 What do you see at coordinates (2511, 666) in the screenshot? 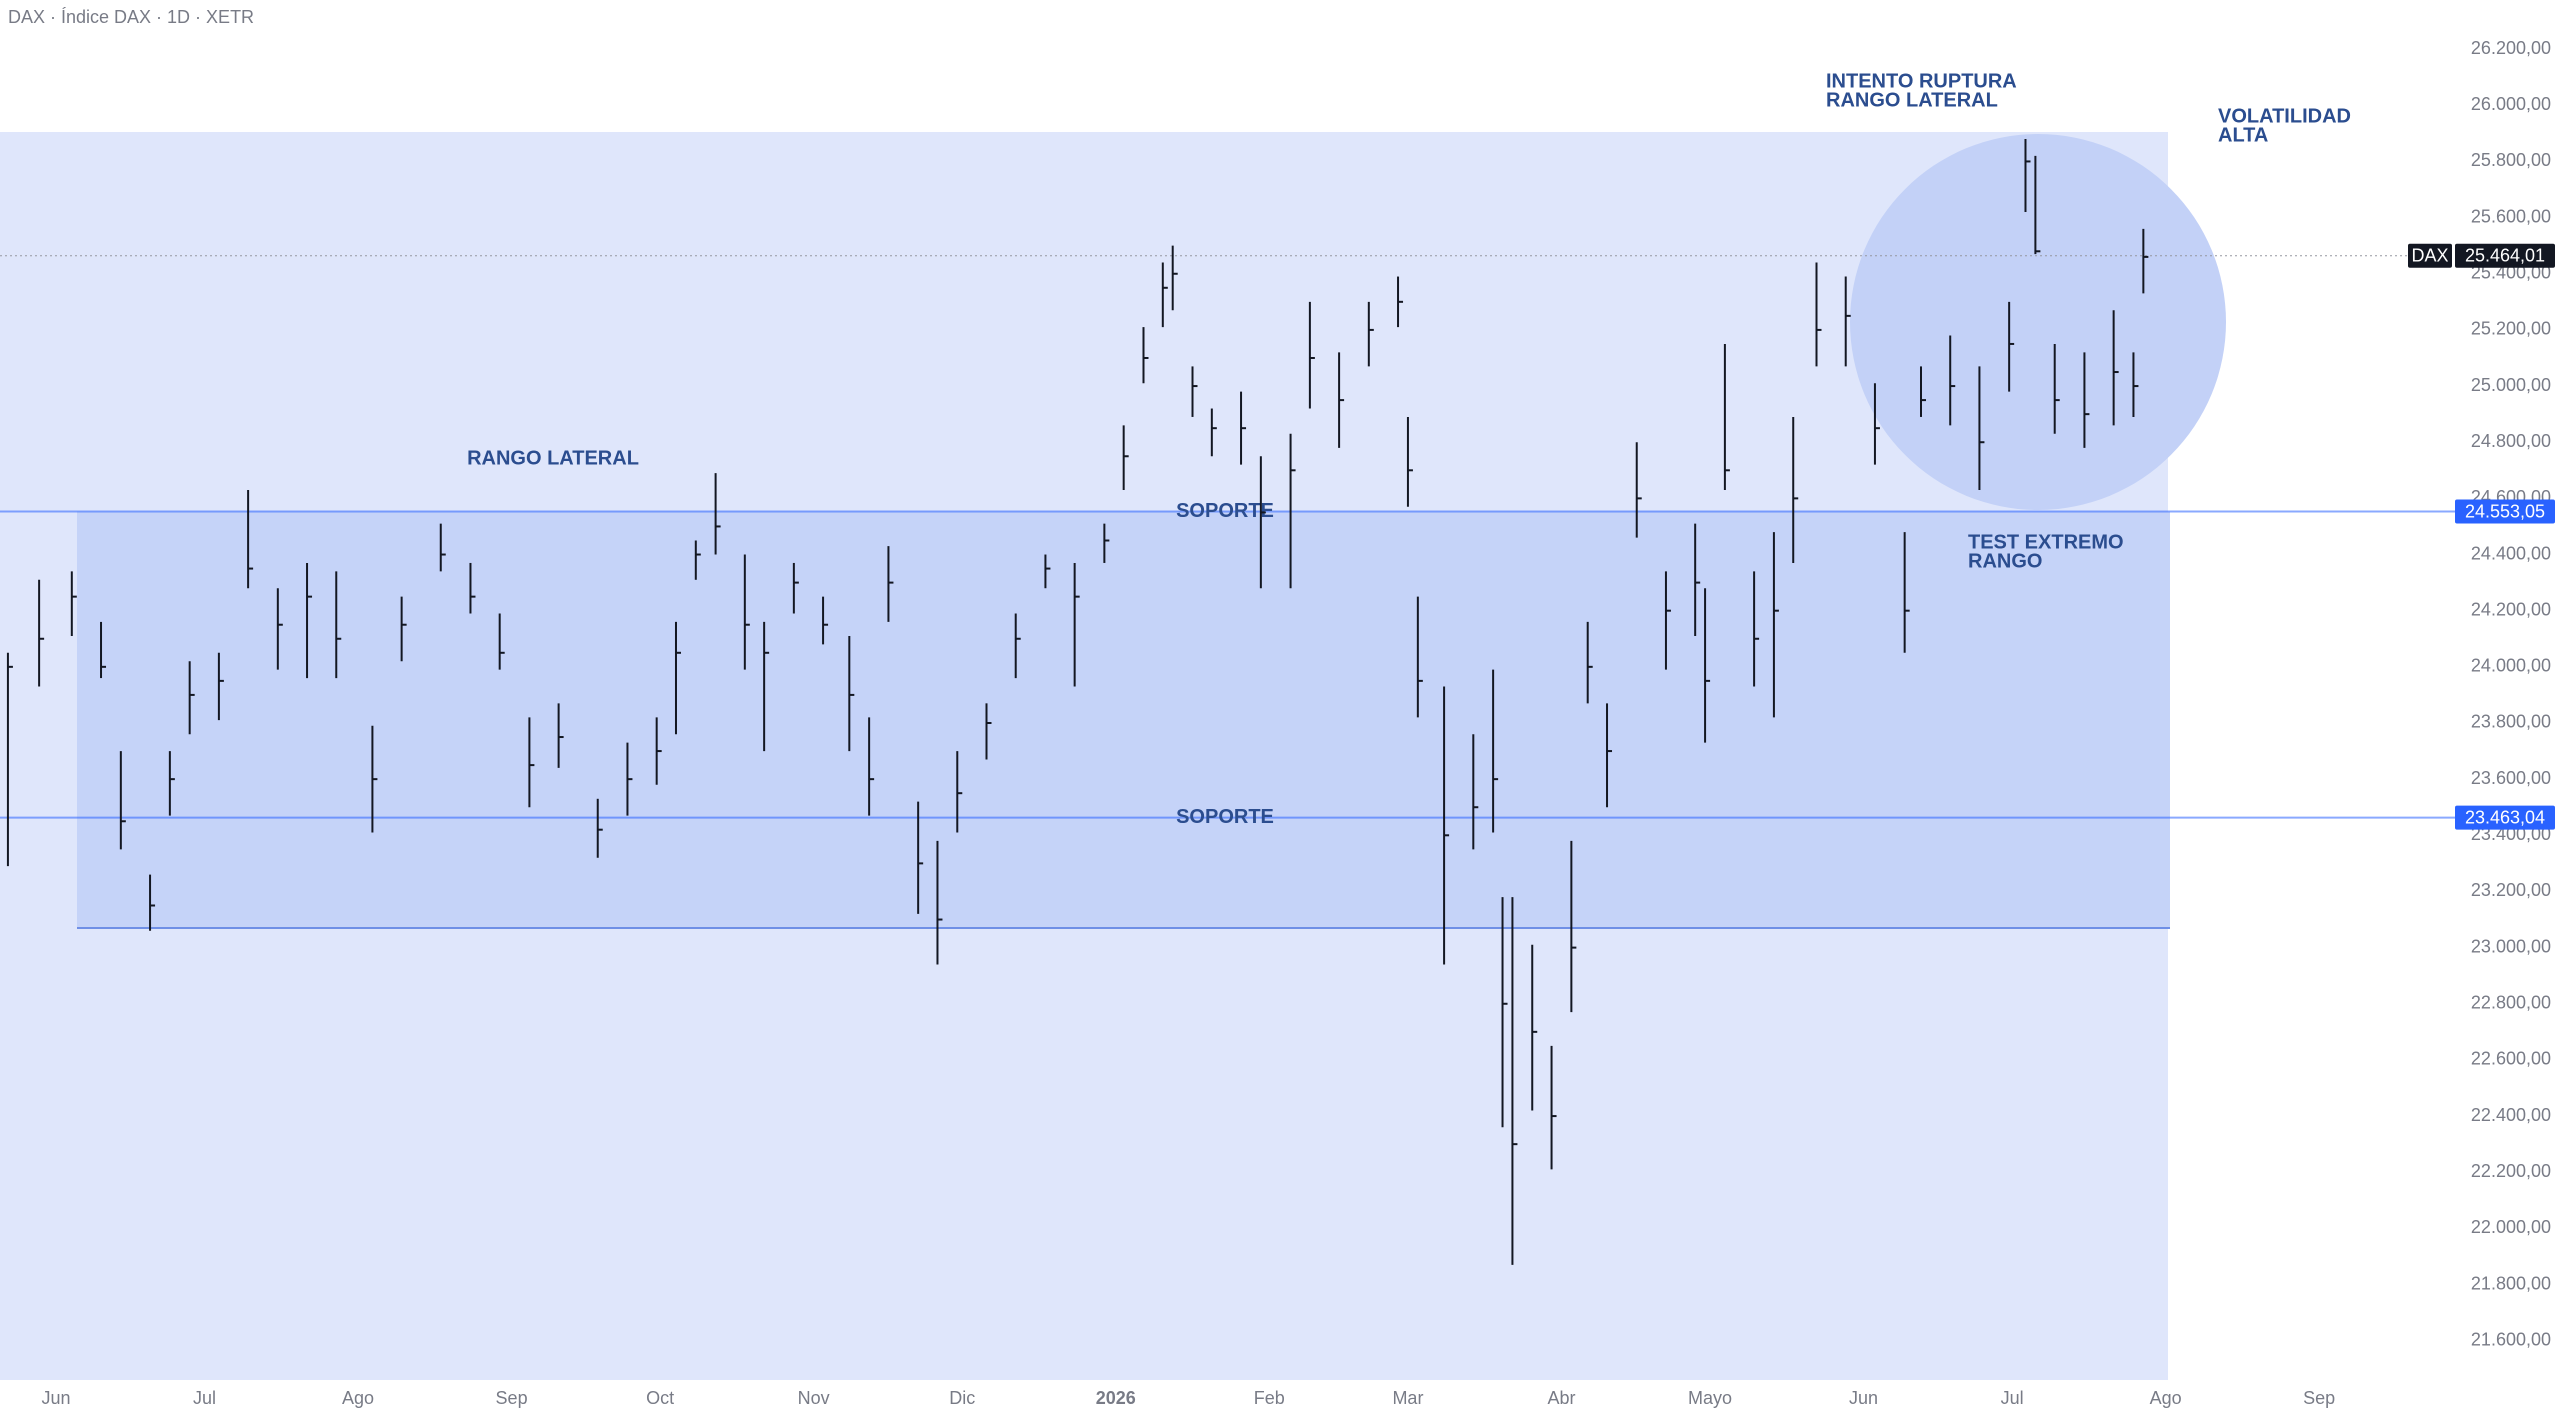
I see `y-tick-label: 24.000,00` at bounding box center [2511, 666].